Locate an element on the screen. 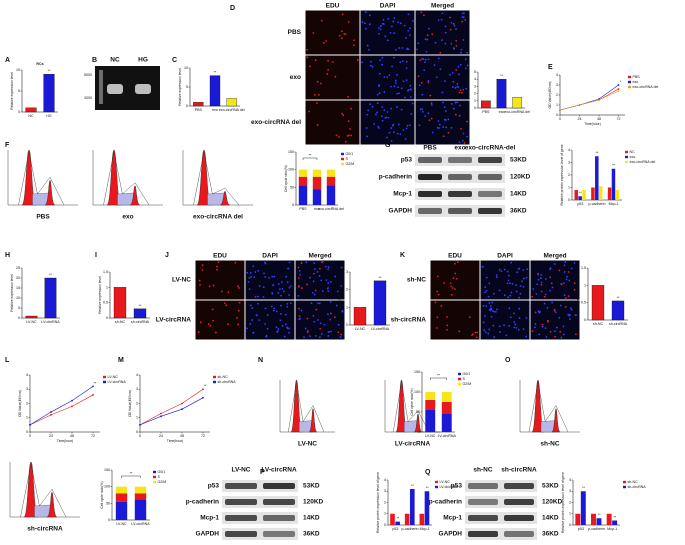 The height and width of the screenshot is (545, 685). x-tick-label: p-cadherin is located at coordinates (410, 529).